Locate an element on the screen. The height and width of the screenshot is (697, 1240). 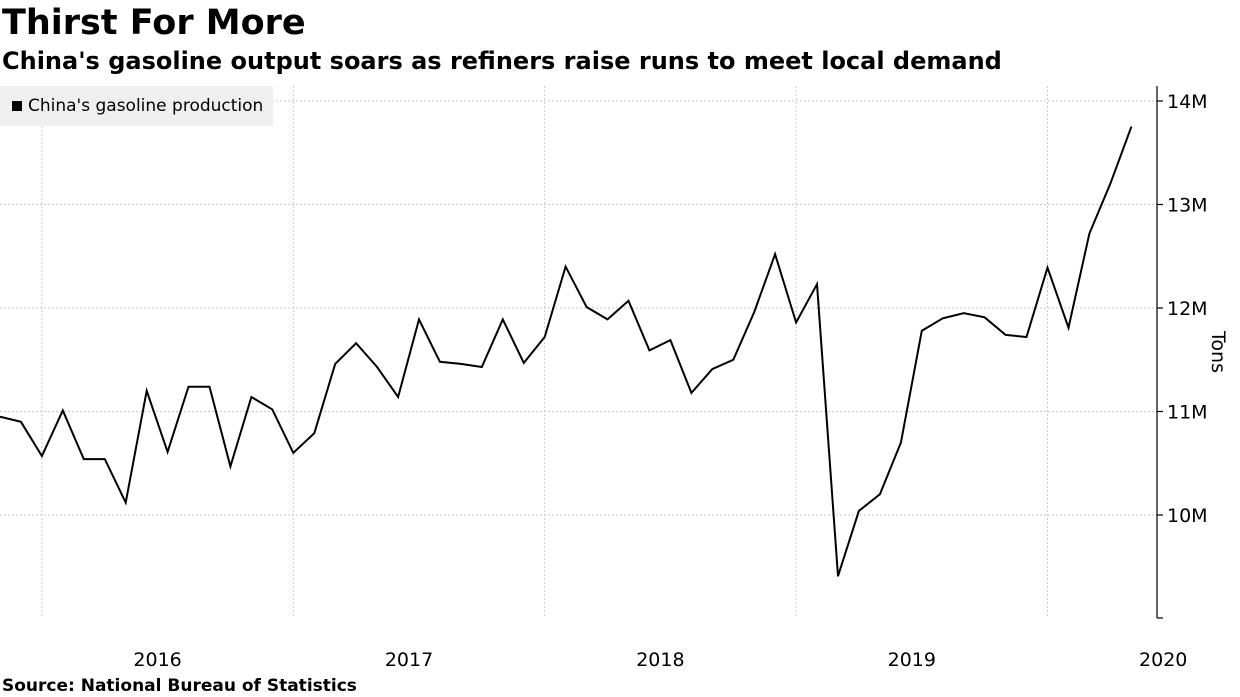
legend: China's gasoline production is located at coordinates (136, 106).